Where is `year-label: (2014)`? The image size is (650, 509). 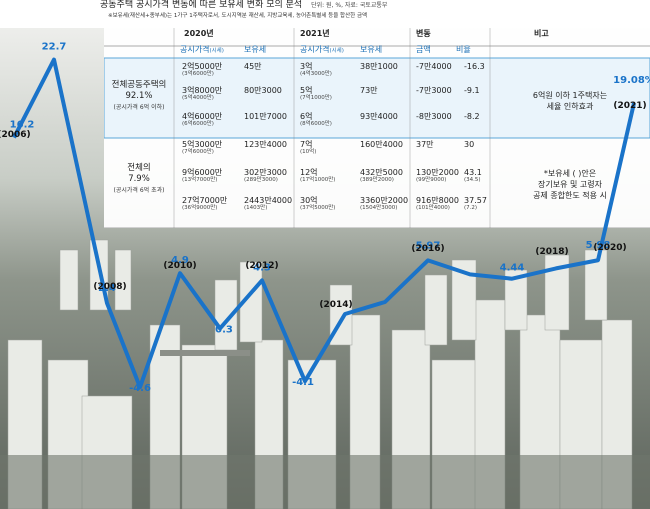
year-label: (2014) is located at coordinates (335, 305).